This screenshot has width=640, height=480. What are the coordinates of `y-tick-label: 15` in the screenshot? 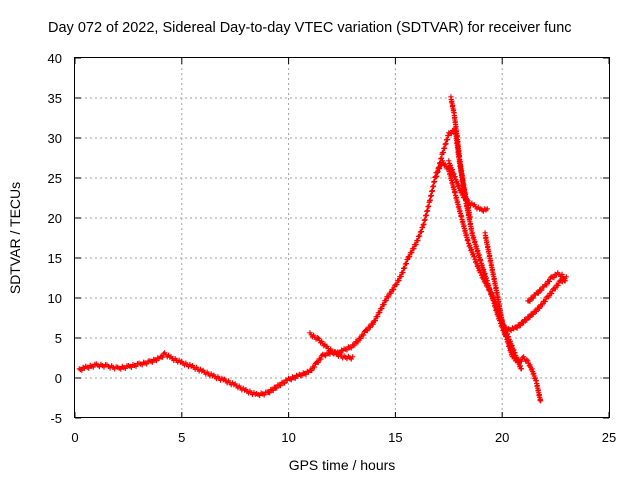 It's located at (55, 258).